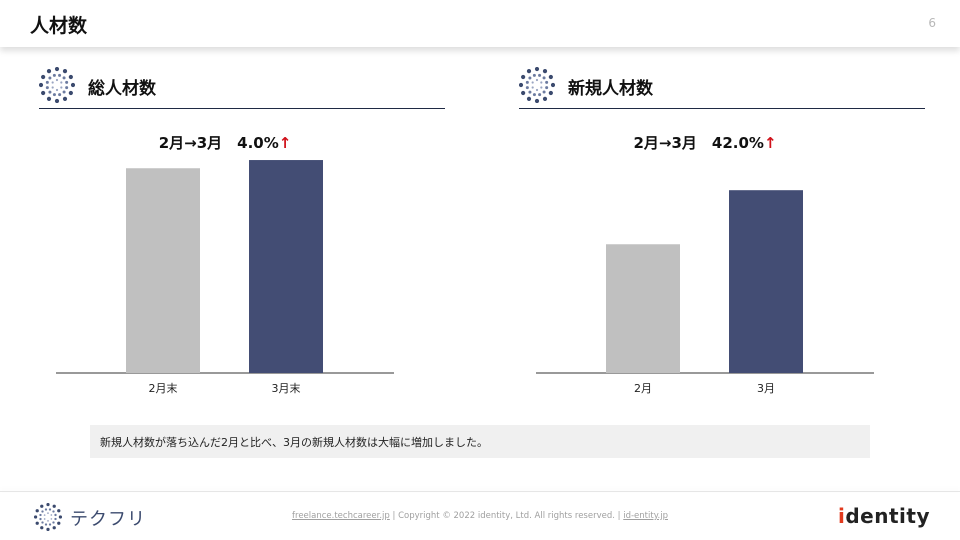  What do you see at coordinates (842, 516) in the screenshot?
I see `brand-logo-prefix: i` at bounding box center [842, 516].